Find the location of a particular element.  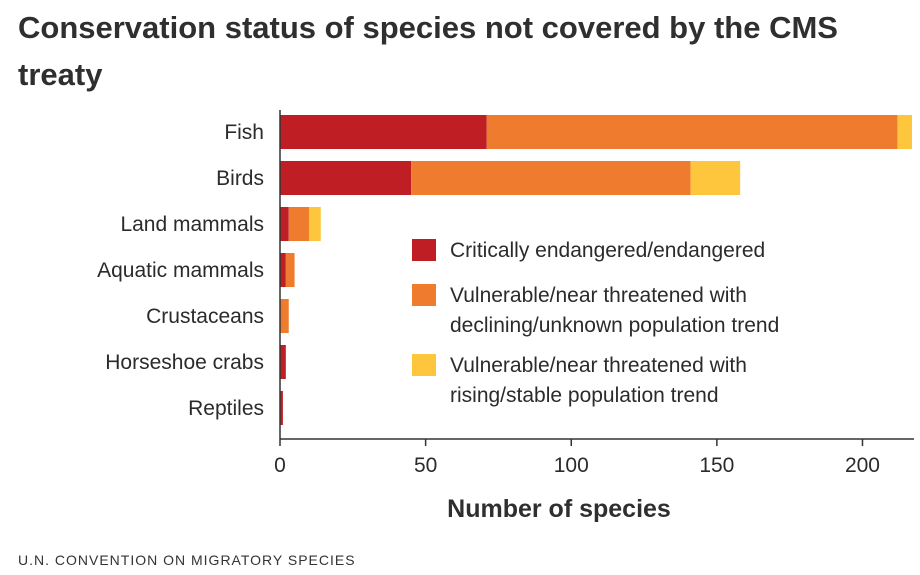

category-label-aquatic-mammals: Aquatic mammals is located at coordinates (180, 270).